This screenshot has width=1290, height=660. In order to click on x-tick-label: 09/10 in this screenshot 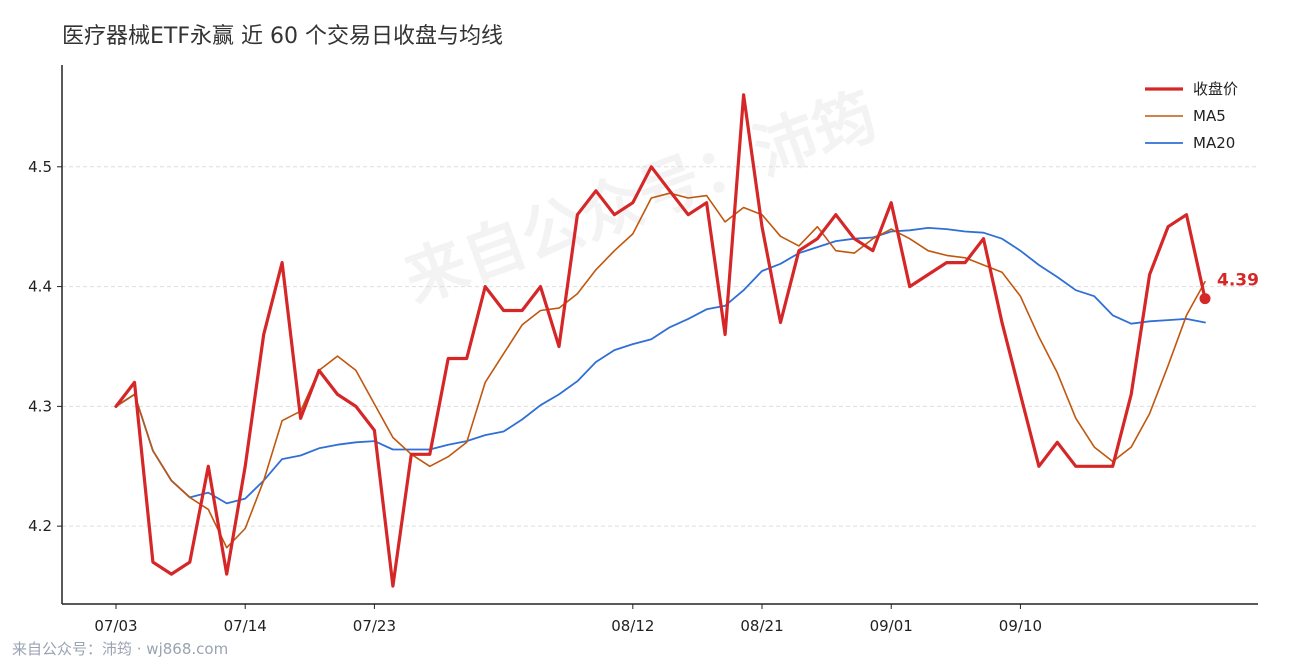, I will do `click(1020, 626)`.